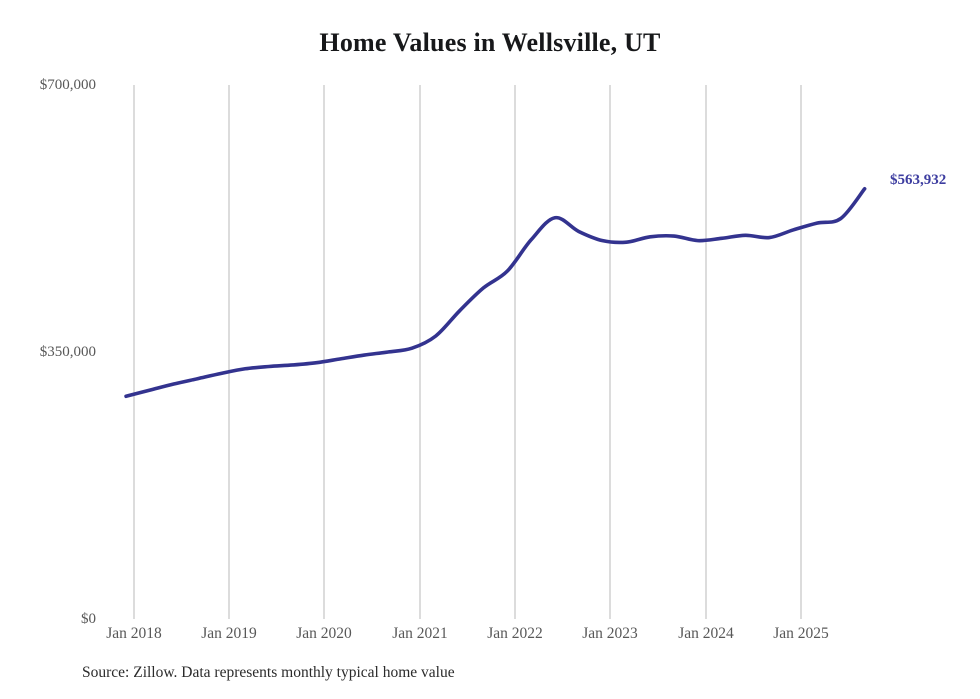 This screenshot has width=980, height=699. I want to click on ytick-label-0: $0, so click(88, 619).